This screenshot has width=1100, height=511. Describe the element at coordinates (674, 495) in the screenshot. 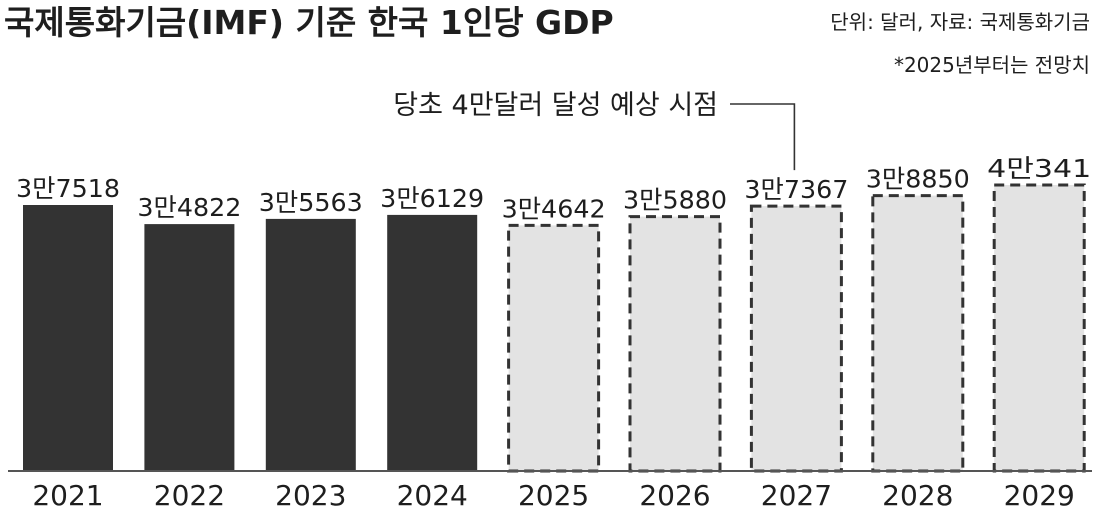

I see `x-tick-label-2026: 2026` at that location.